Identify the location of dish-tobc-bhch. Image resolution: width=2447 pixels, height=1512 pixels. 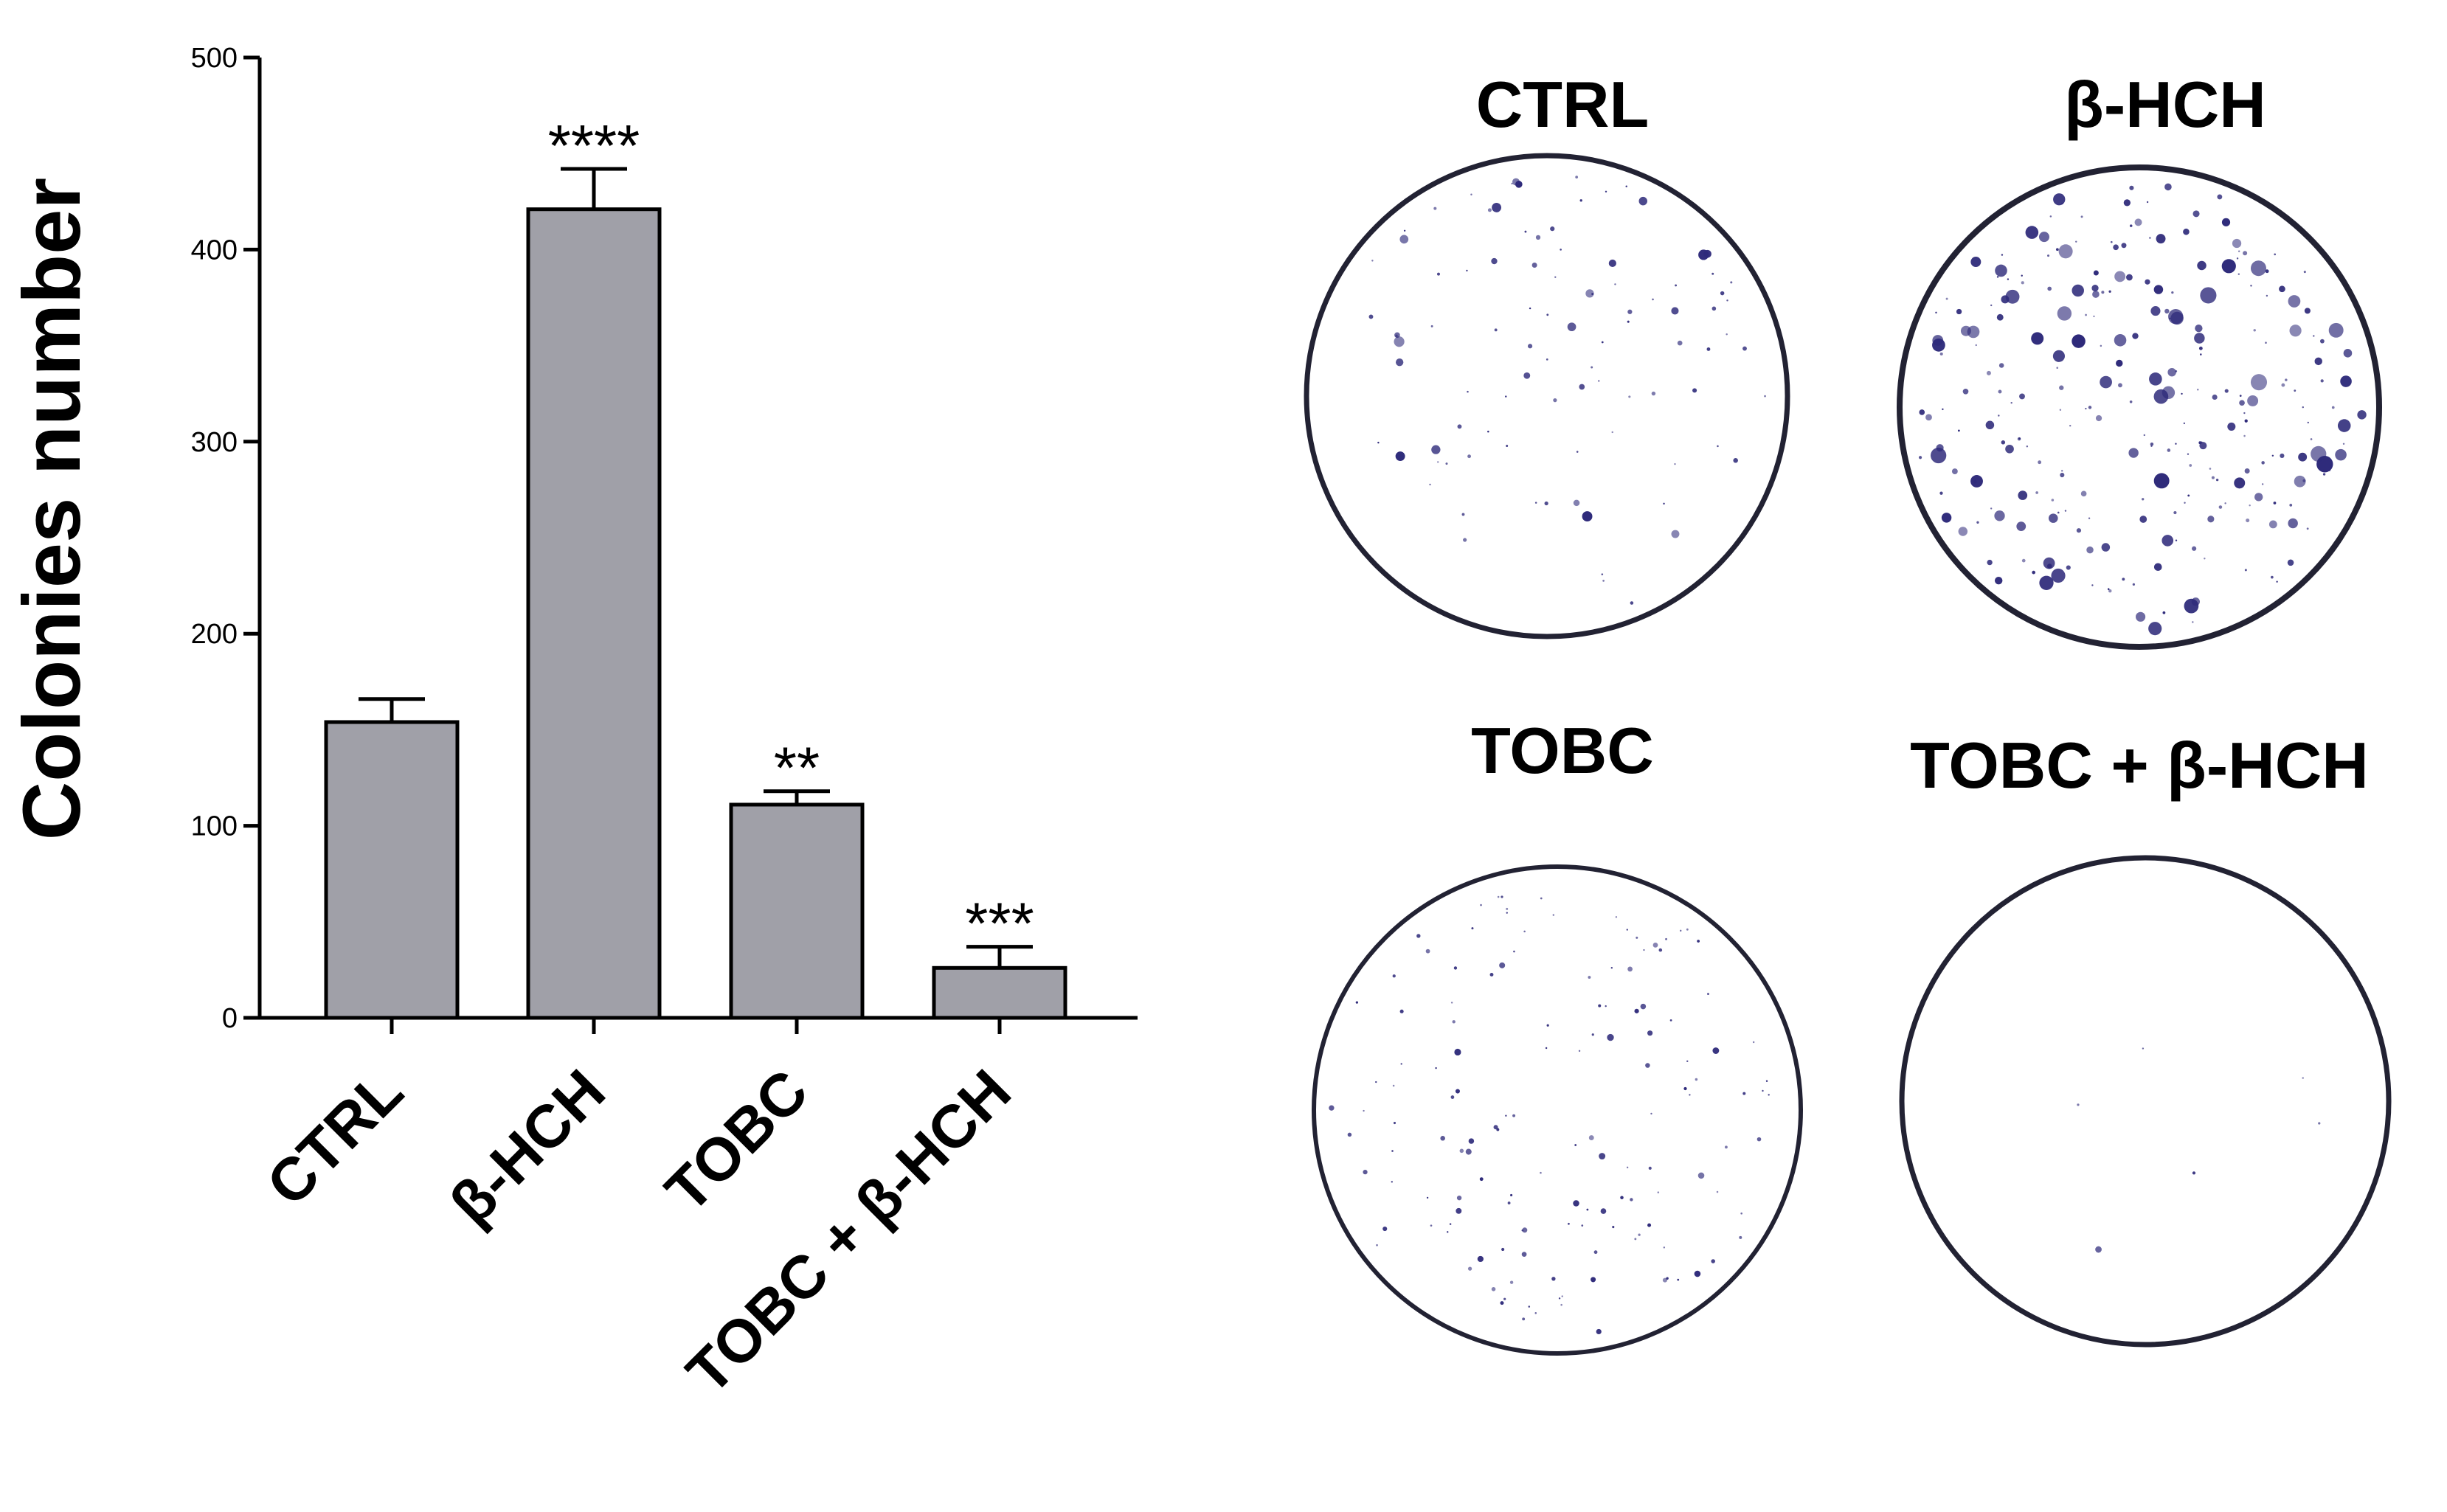
(2145, 1101).